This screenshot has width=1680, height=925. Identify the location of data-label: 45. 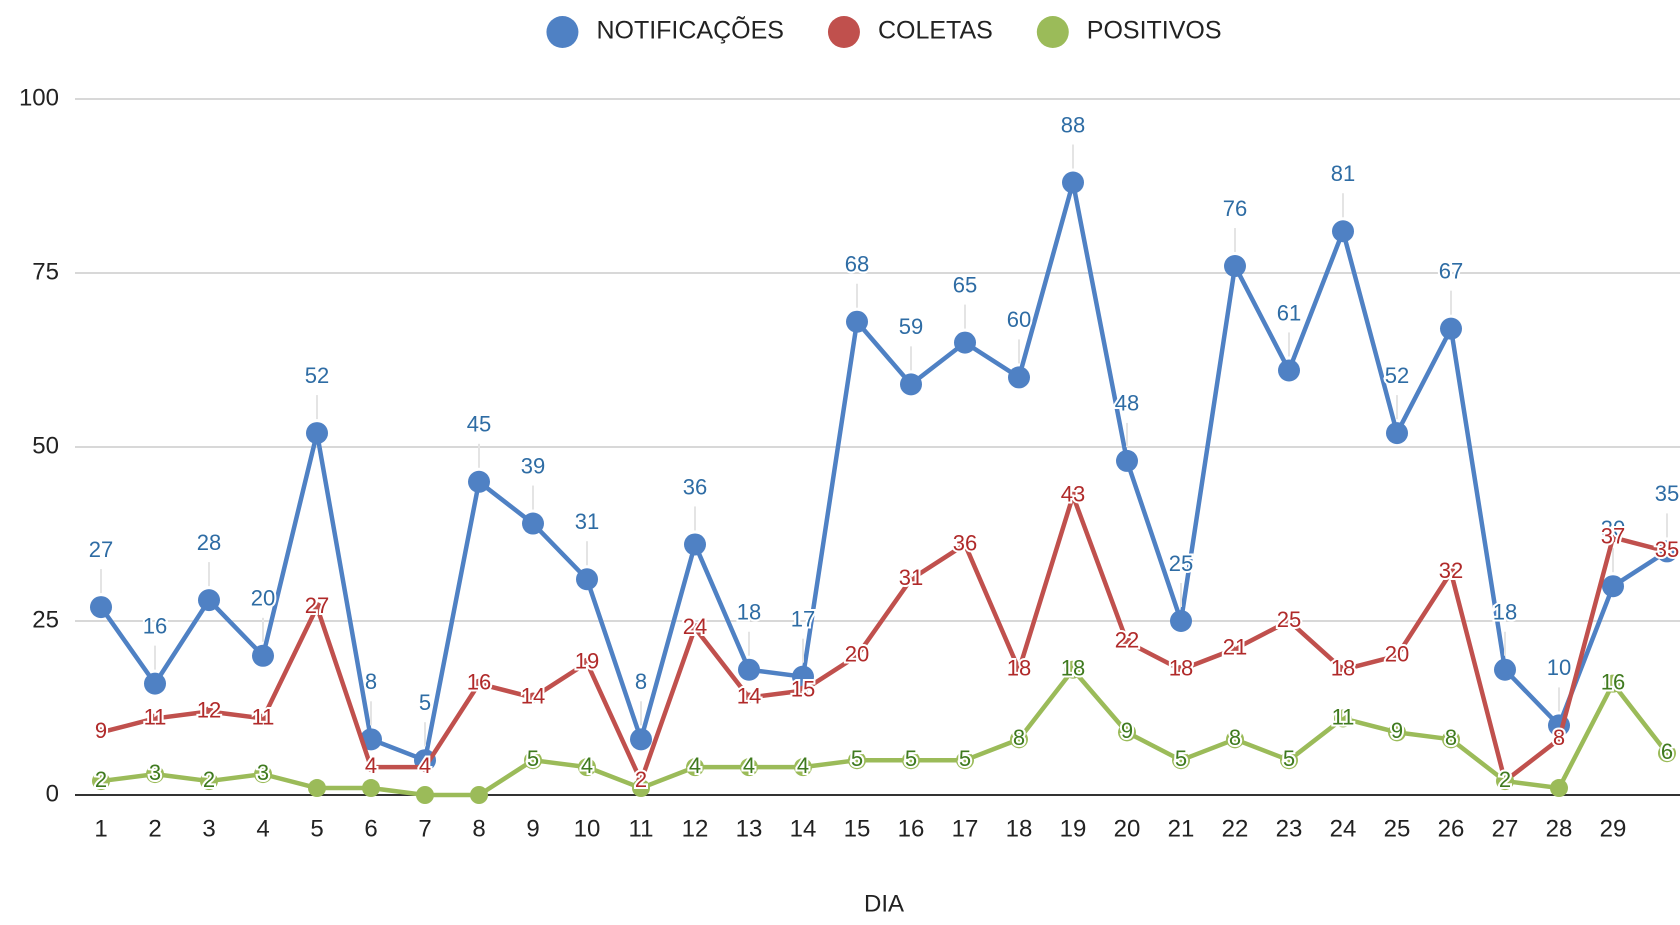
(479, 424).